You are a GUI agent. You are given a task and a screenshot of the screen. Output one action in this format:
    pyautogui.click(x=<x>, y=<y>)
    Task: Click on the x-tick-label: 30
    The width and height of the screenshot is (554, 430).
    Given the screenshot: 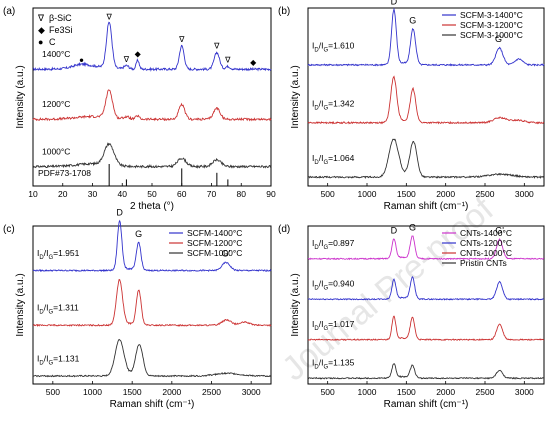 What is the action you would take?
    pyautogui.click(x=93, y=194)
    